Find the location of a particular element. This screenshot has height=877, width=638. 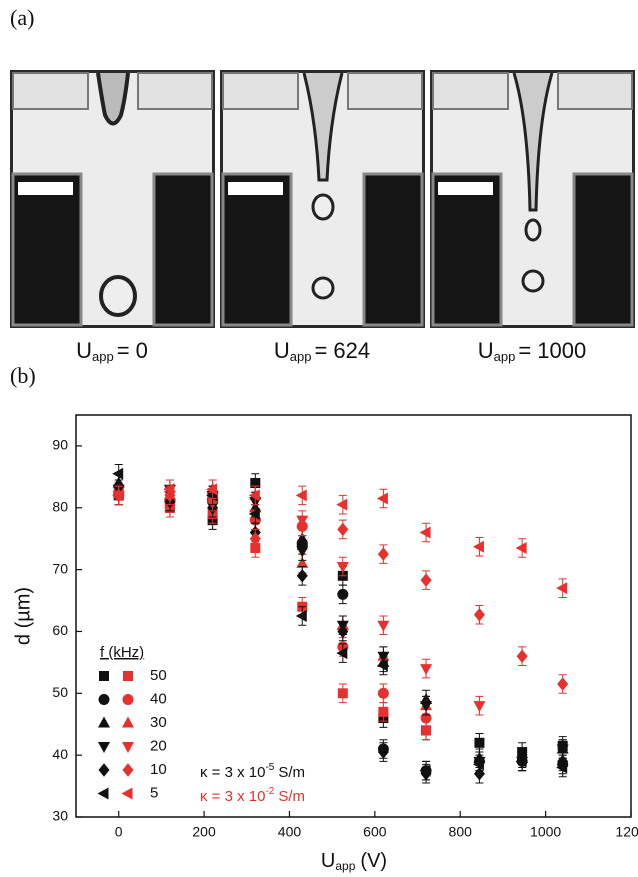

x-tick-label: 600 is located at coordinates (375, 832).